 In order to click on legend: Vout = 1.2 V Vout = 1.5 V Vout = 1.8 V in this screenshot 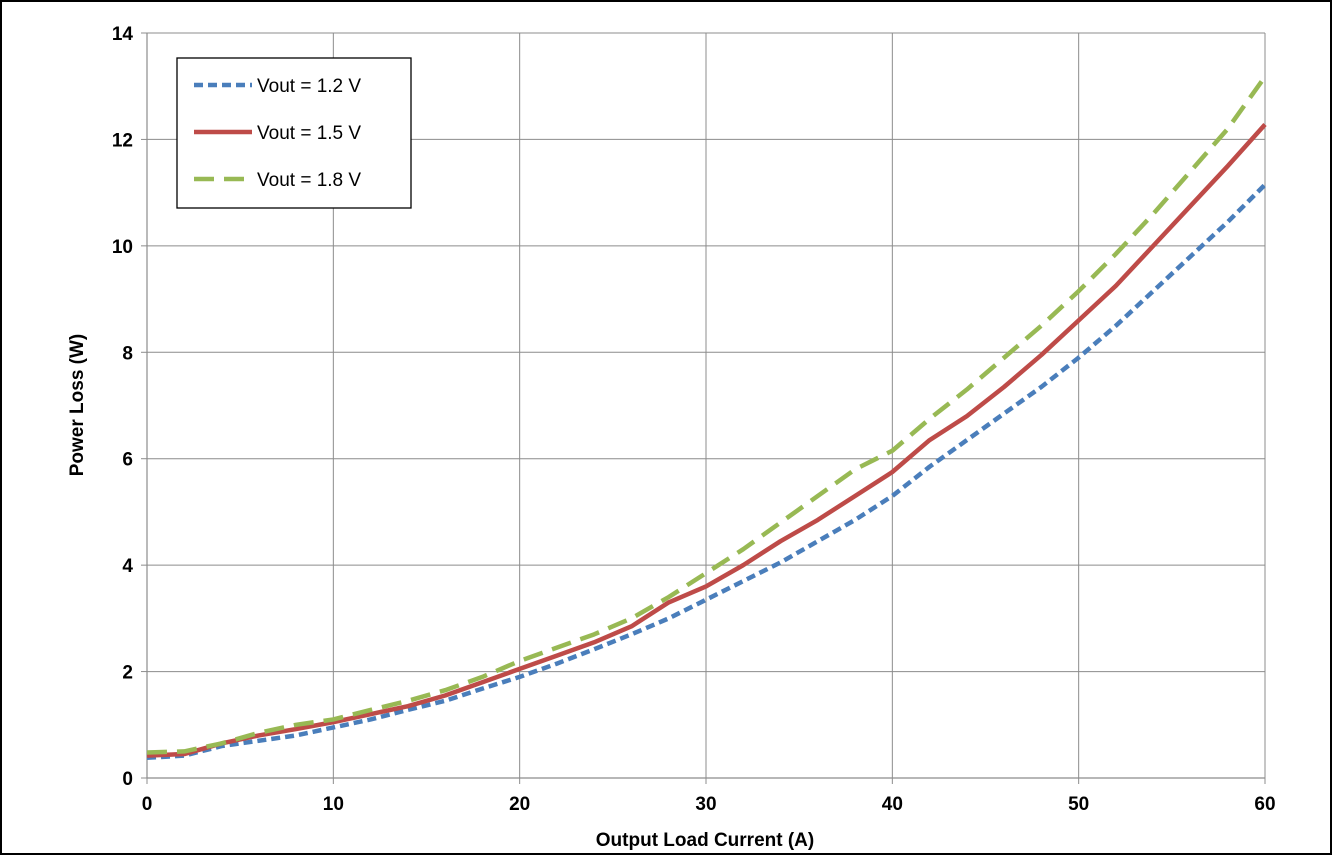, I will do `click(294, 133)`.